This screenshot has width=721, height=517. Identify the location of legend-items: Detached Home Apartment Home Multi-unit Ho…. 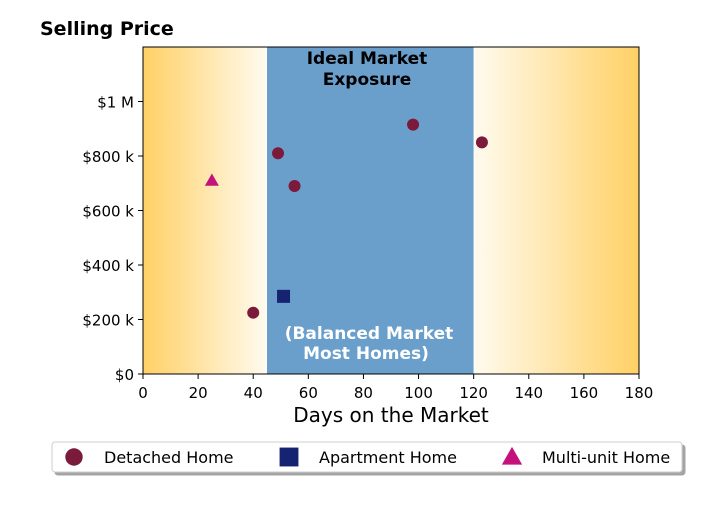
(367, 456).